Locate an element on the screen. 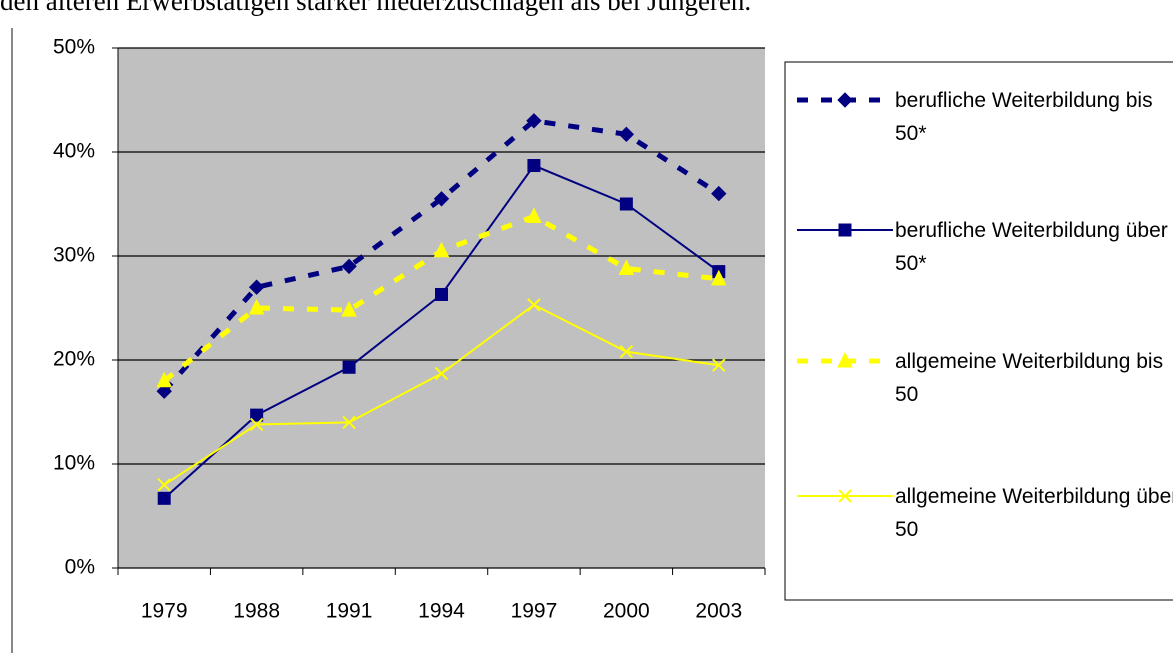  legend-label: allgemeine Weiterbildung über 50 is located at coordinates (1034, 513).